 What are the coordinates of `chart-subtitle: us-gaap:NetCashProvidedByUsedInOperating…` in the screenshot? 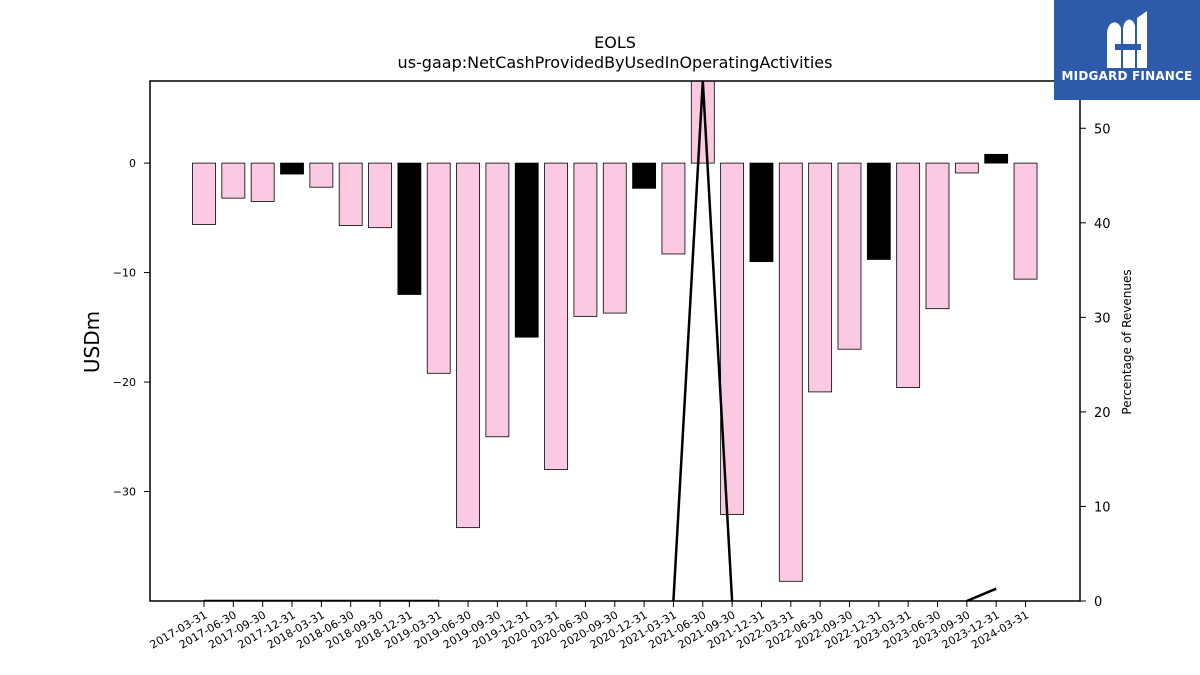 It's located at (615, 62).